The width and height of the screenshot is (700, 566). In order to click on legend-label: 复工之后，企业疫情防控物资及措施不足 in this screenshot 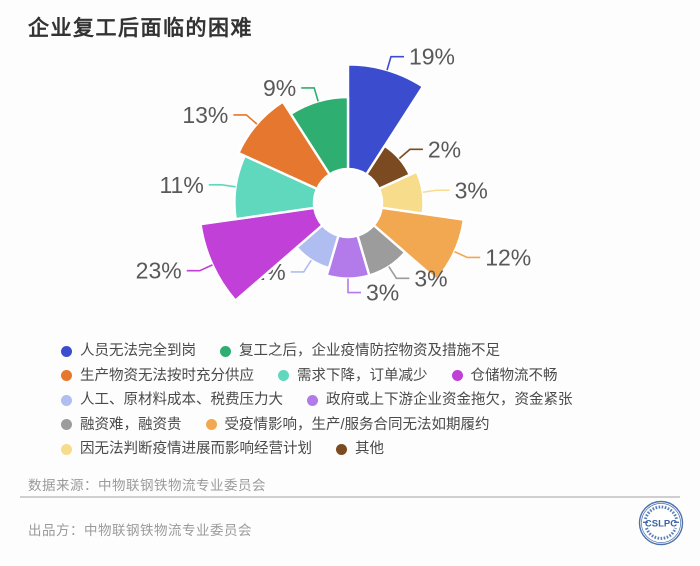, I will do `click(369, 351)`.